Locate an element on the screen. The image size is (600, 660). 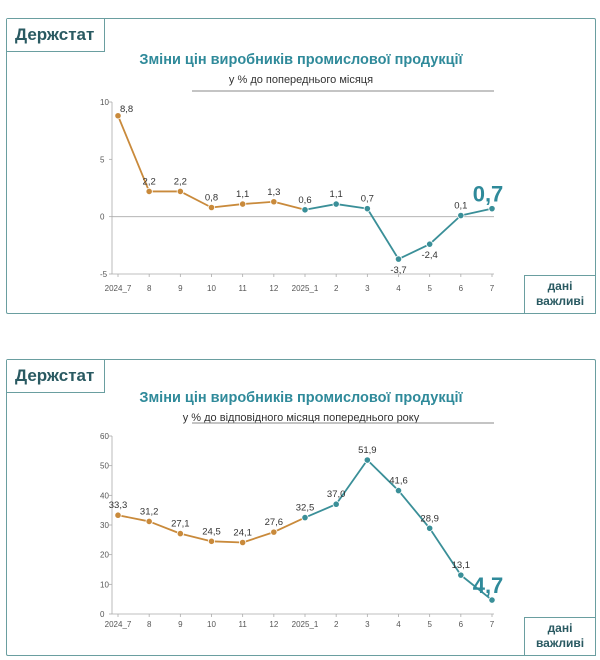
y-tick-label: 20 is located at coordinates (104, 555).